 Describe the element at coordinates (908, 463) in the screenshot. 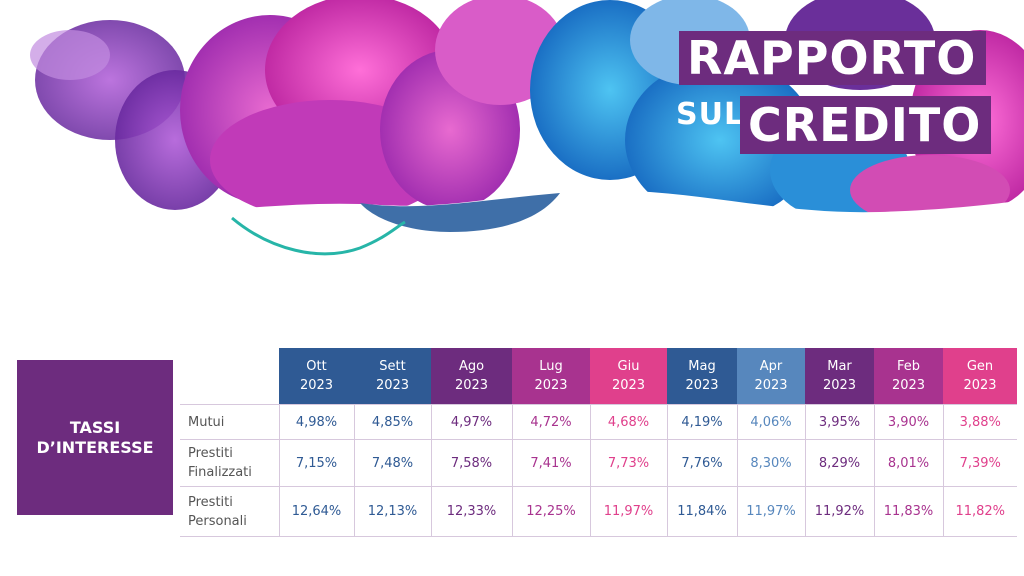

I see `rate-cell: 8,01%` at that location.